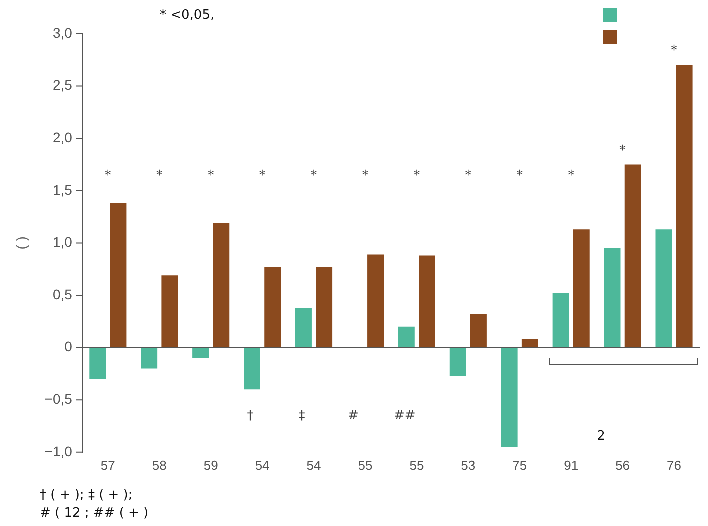 This screenshot has width=708, height=526. I want to click on y-tick-label: 0,5, so click(62, 294).